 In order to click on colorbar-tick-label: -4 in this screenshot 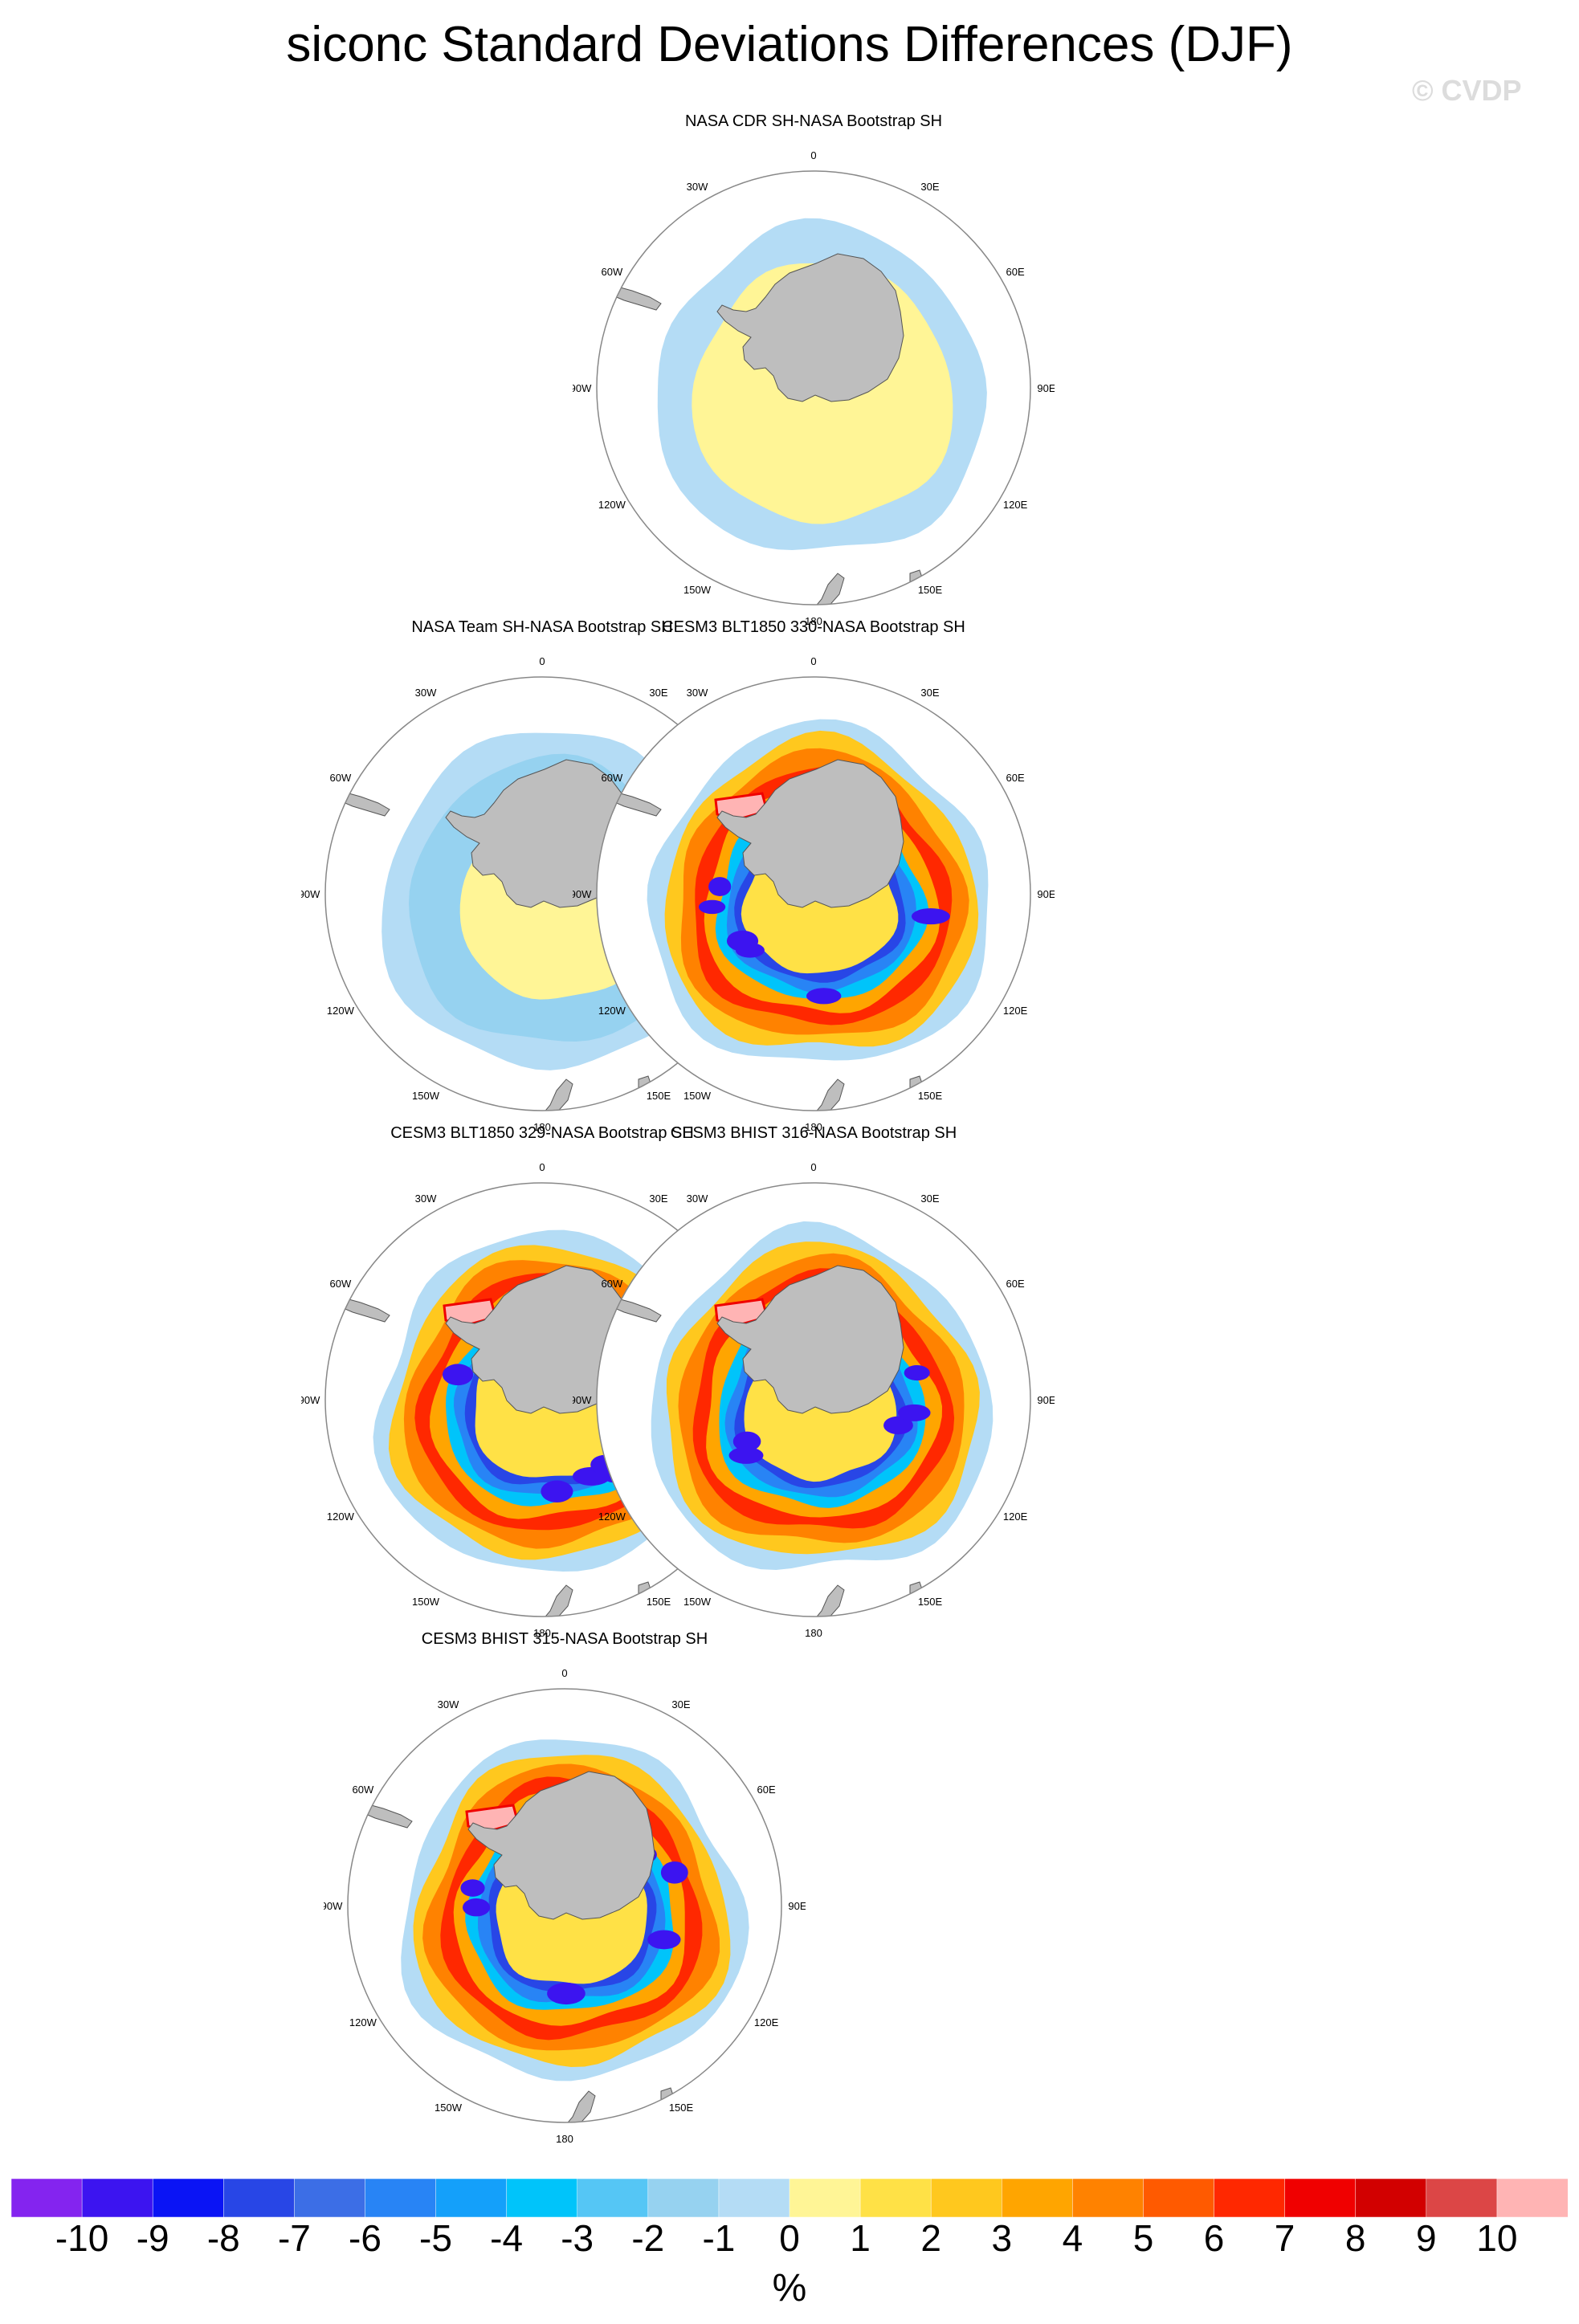, I will do `click(507, 2238)`.